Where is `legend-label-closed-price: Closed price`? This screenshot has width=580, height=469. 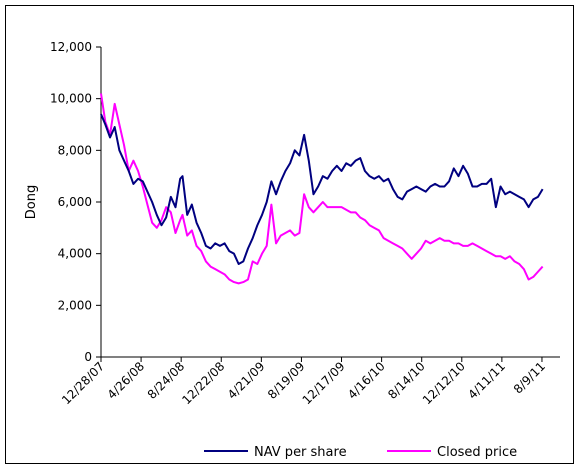 legend-label-closed-price: Closed price is located at coordinates (477, 452).